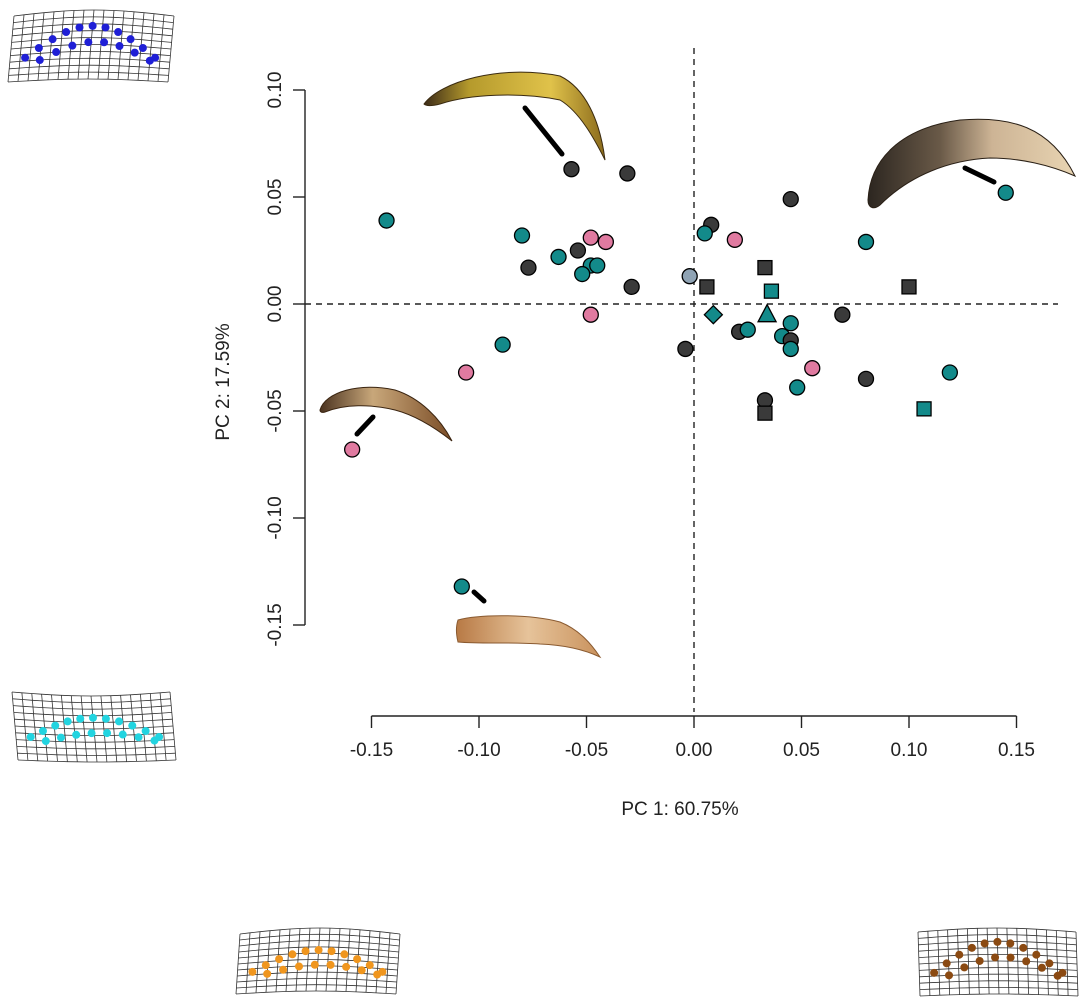  What do you see at coordinates (909, 750) in the screenshot?
I see `x-tick-label: 0.10` at bounding box center [909, 750].